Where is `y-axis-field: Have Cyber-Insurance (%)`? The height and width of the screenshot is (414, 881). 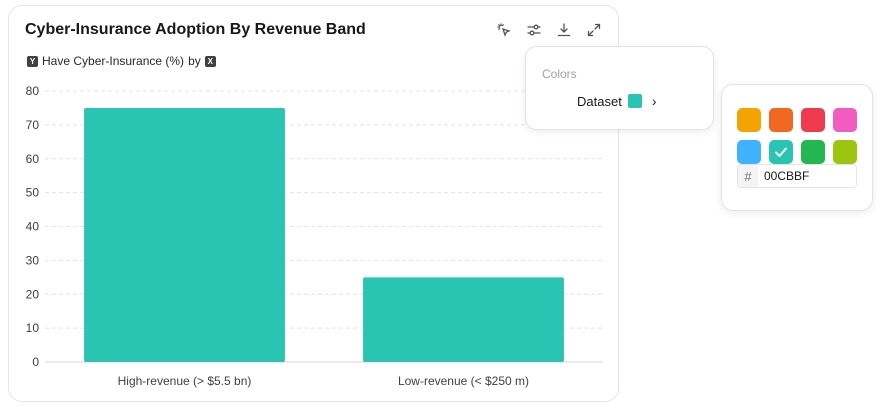 y-axis-field: Have Cyber-Insurance (%) is located at coordinates (113, 61).